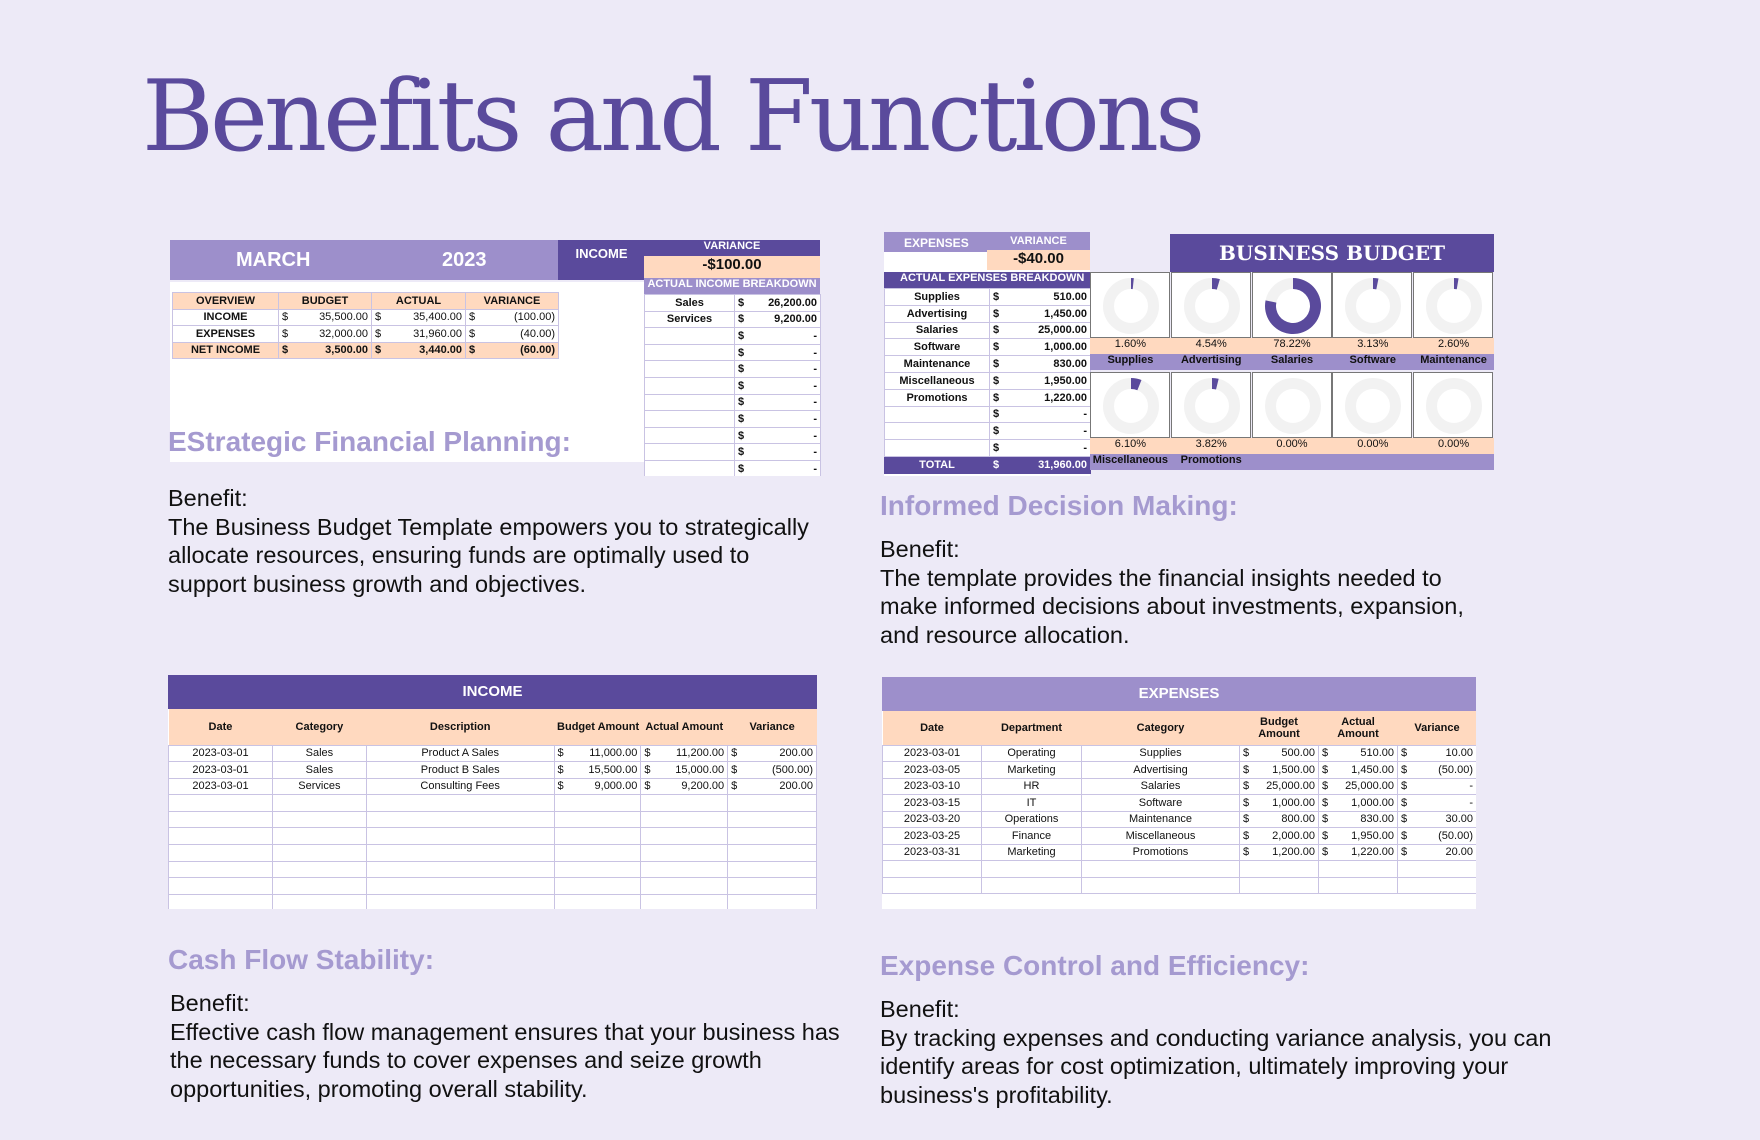 The width and height of the screenshot is (1760, 1140). I want to click on amount-cell: $800.00, so click(1279, 819).